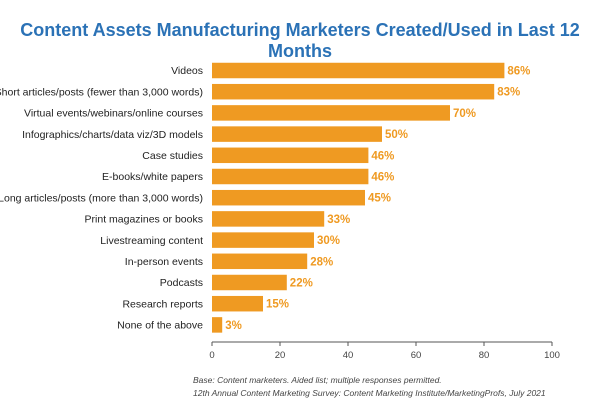  Describe the element at coordinates (211, 355) in the screenshot. I see `x-tick-label: 0` at that location.